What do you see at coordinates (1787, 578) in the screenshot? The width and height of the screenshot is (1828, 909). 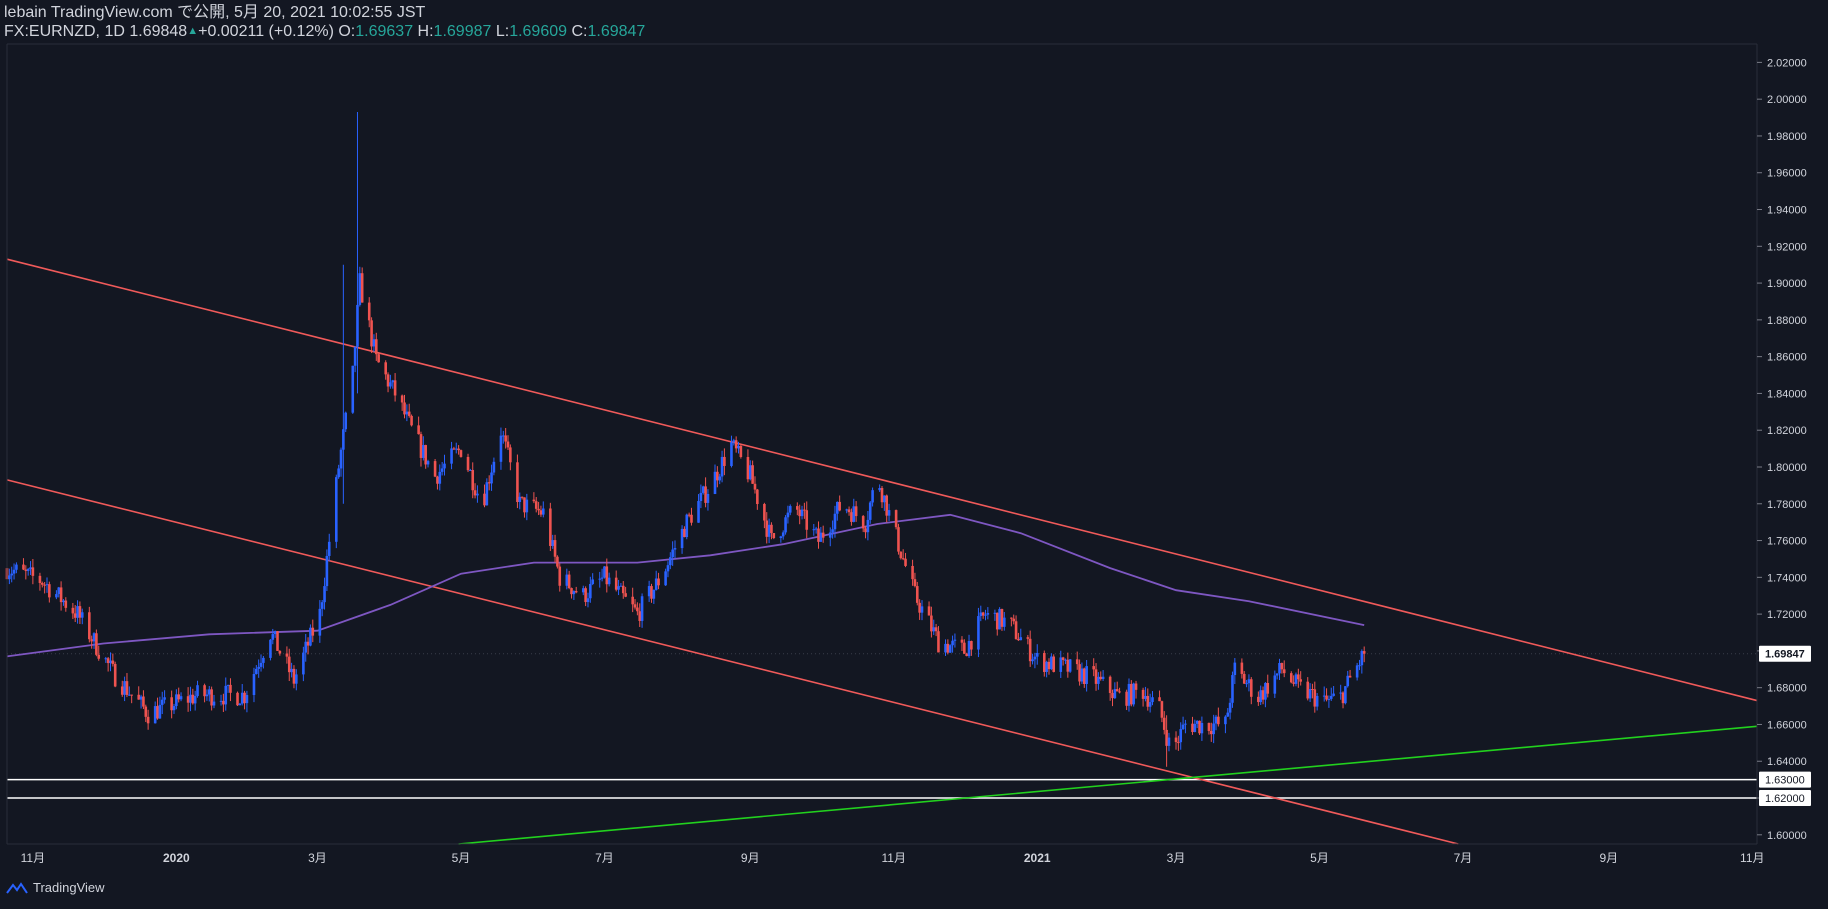 I see `price-tick-label: 1.74000` at bounding box center [1787, 578].